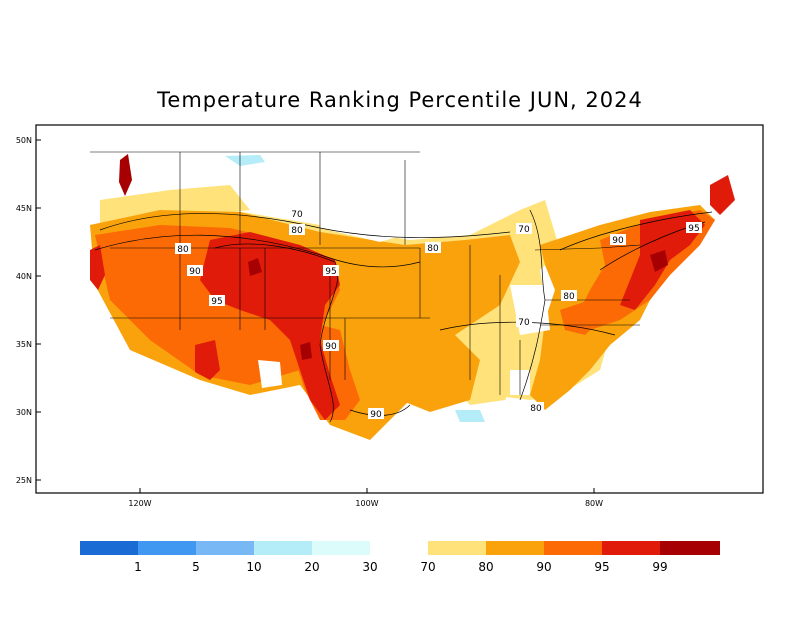 The width and height of the screenshot is (800, 618). What do you see at coordinates (24, 140) in the screenshot?
I see `lat-tick-label: 50N` at bounding box center [24, 140].